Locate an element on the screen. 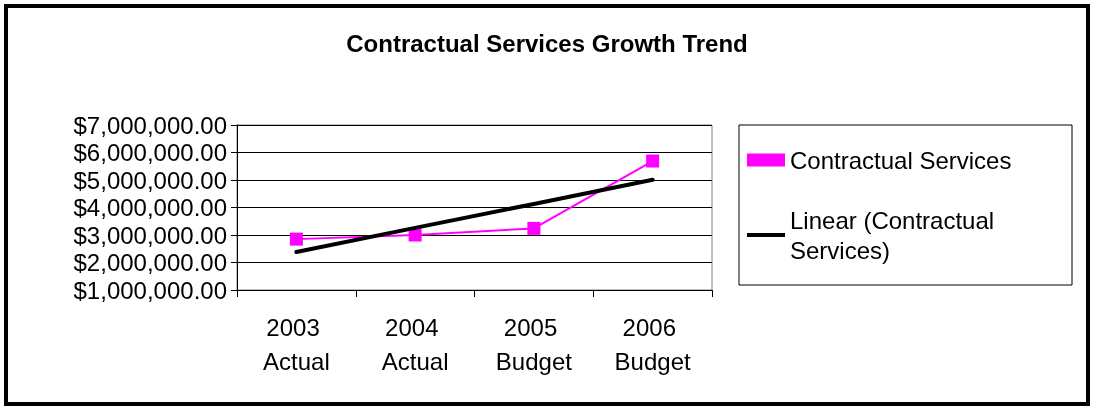 The height and width of the screenshot is (414, 1098). legend-label: Linear (Contractual Services) is located at coordinates (895, 235).